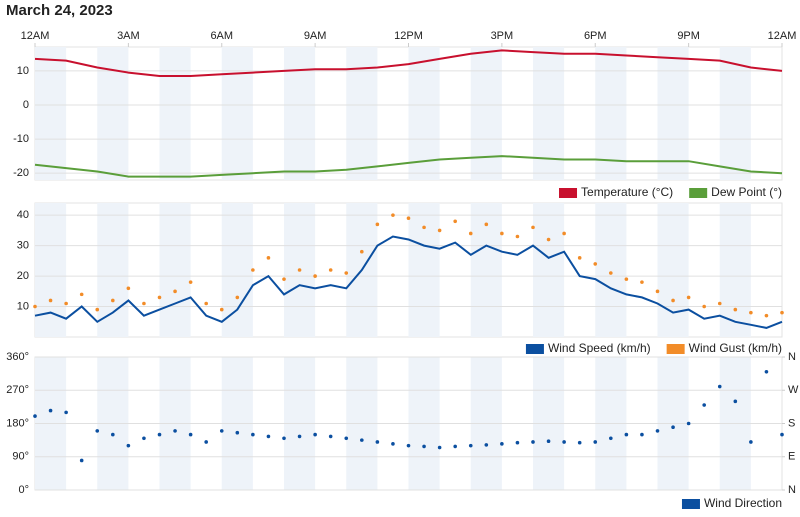 This screenshot has width=800, height=517. I want to click on y-tick-label: 0, so click(26, 105).